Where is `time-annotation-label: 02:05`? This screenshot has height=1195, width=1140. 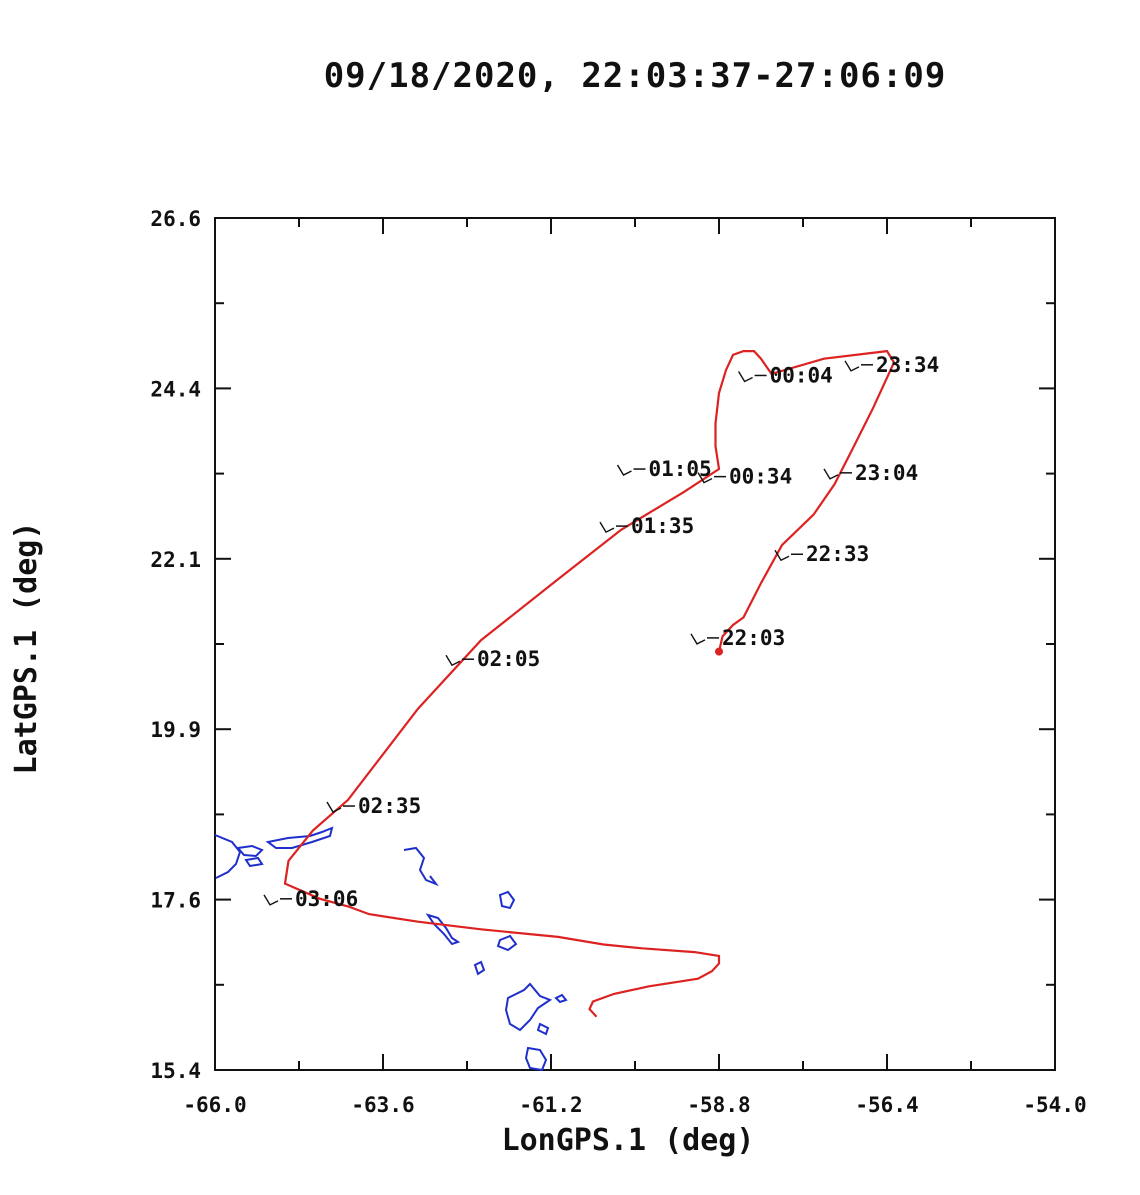
time-annotation-label: 02:05 is located at coordinates (508, 659).